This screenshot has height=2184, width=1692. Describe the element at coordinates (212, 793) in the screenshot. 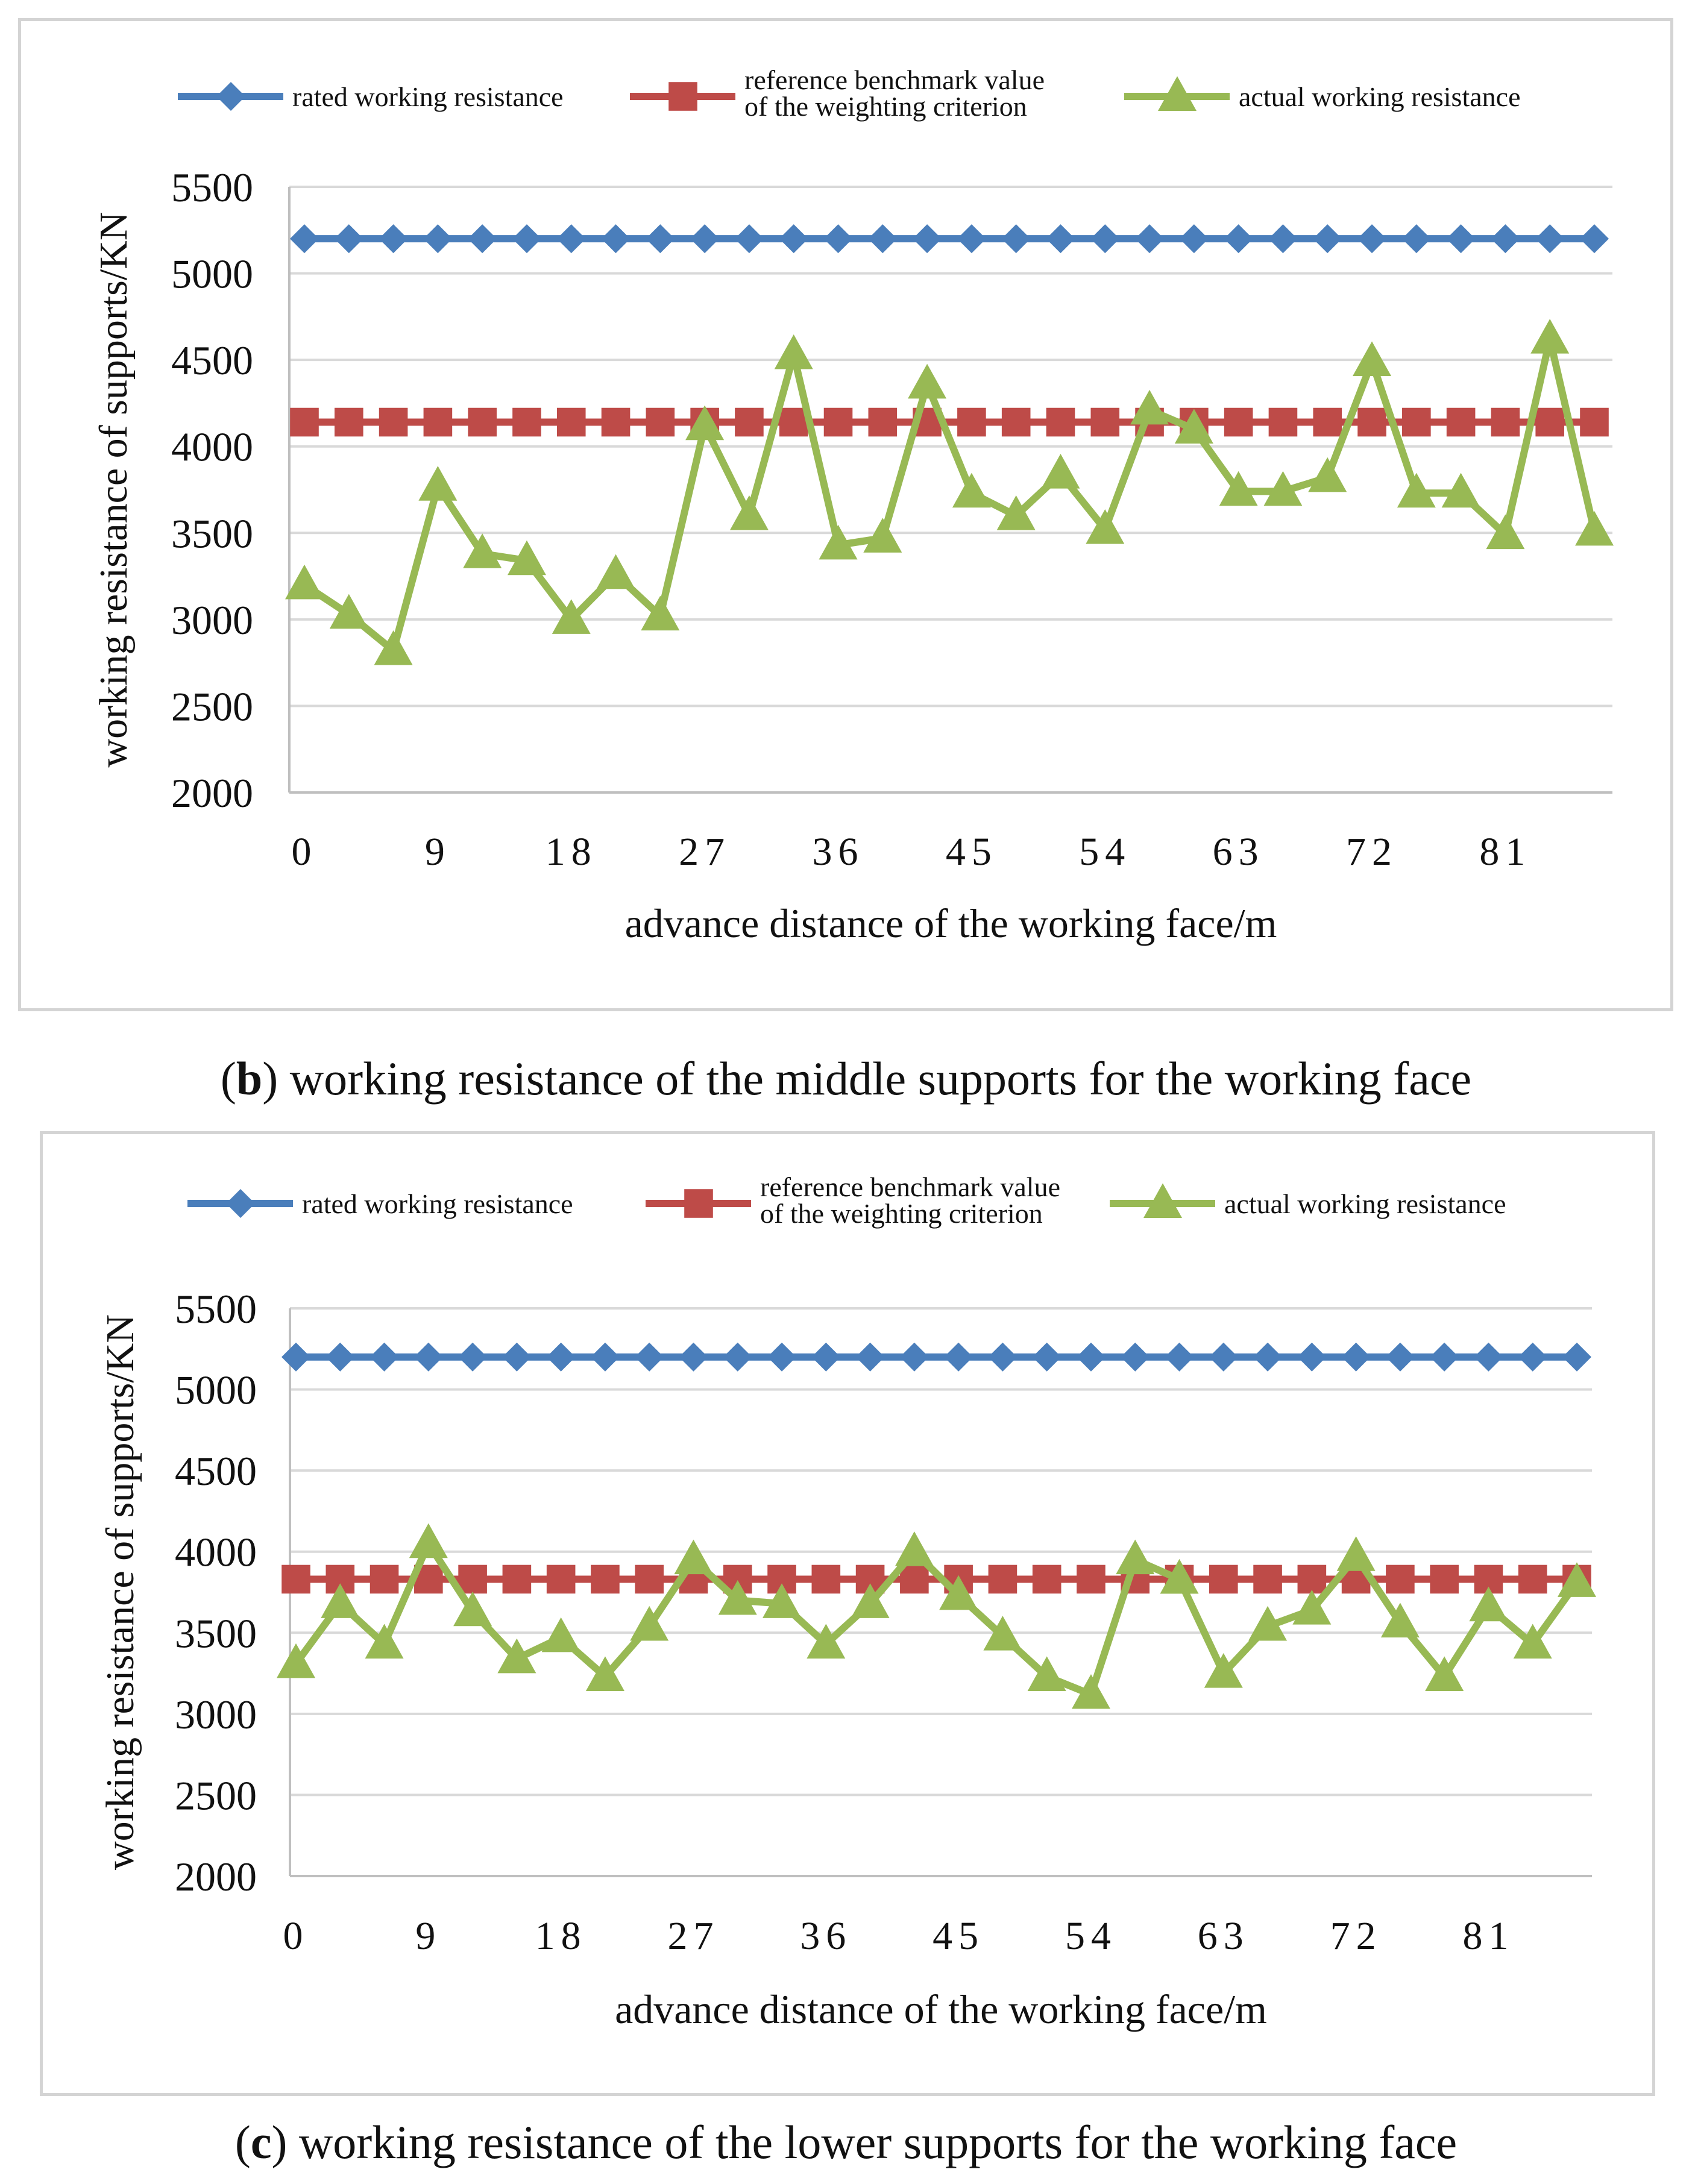

I see `chart-b-y-tick-label: 2000` at that location.